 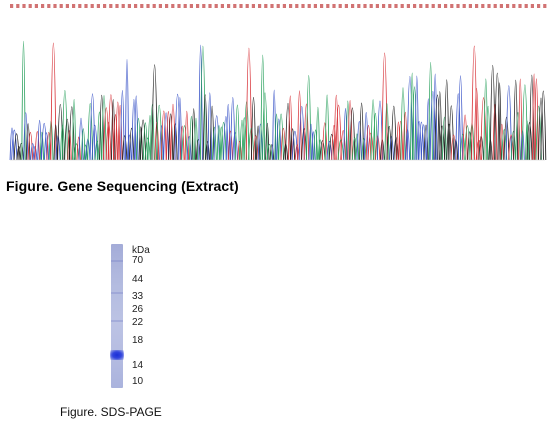 I want to click on gel-faint-band, so click(x=117, y=261).